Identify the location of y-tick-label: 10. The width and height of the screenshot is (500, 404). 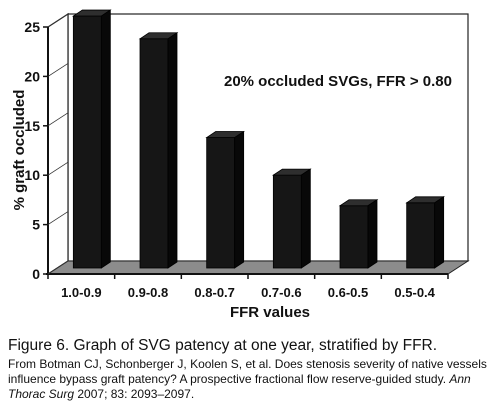
(32, 175).